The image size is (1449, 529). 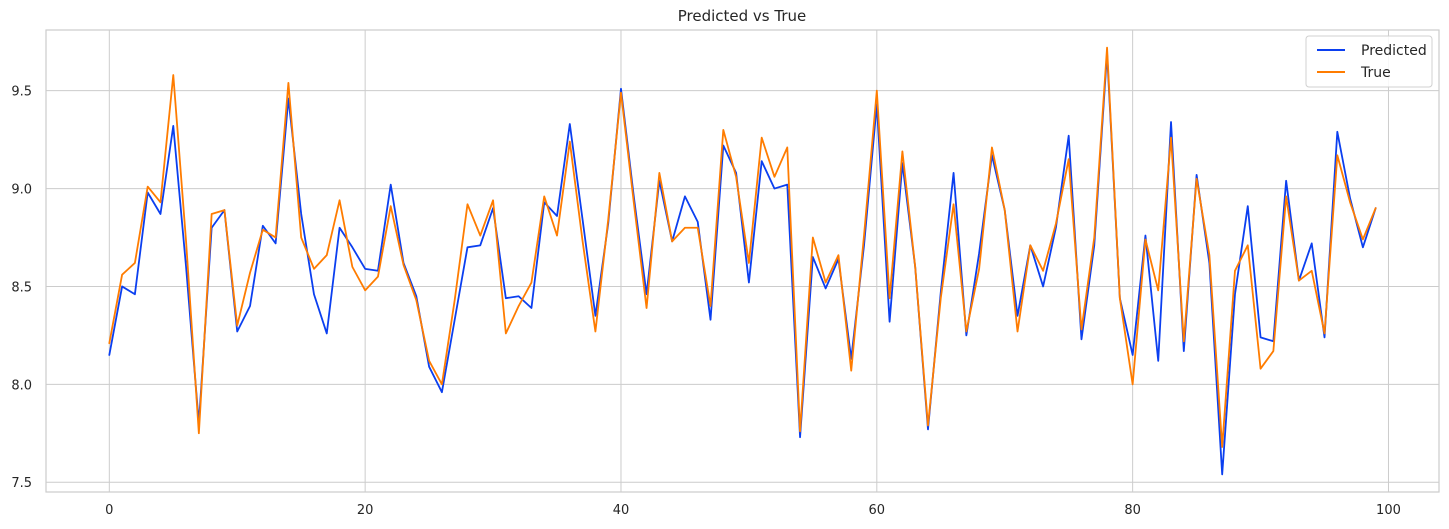 What do you see at coordinates (21, 287) in the screenshot?
I see `y-tick-label: 8.5` at bounding box center [21, 287].